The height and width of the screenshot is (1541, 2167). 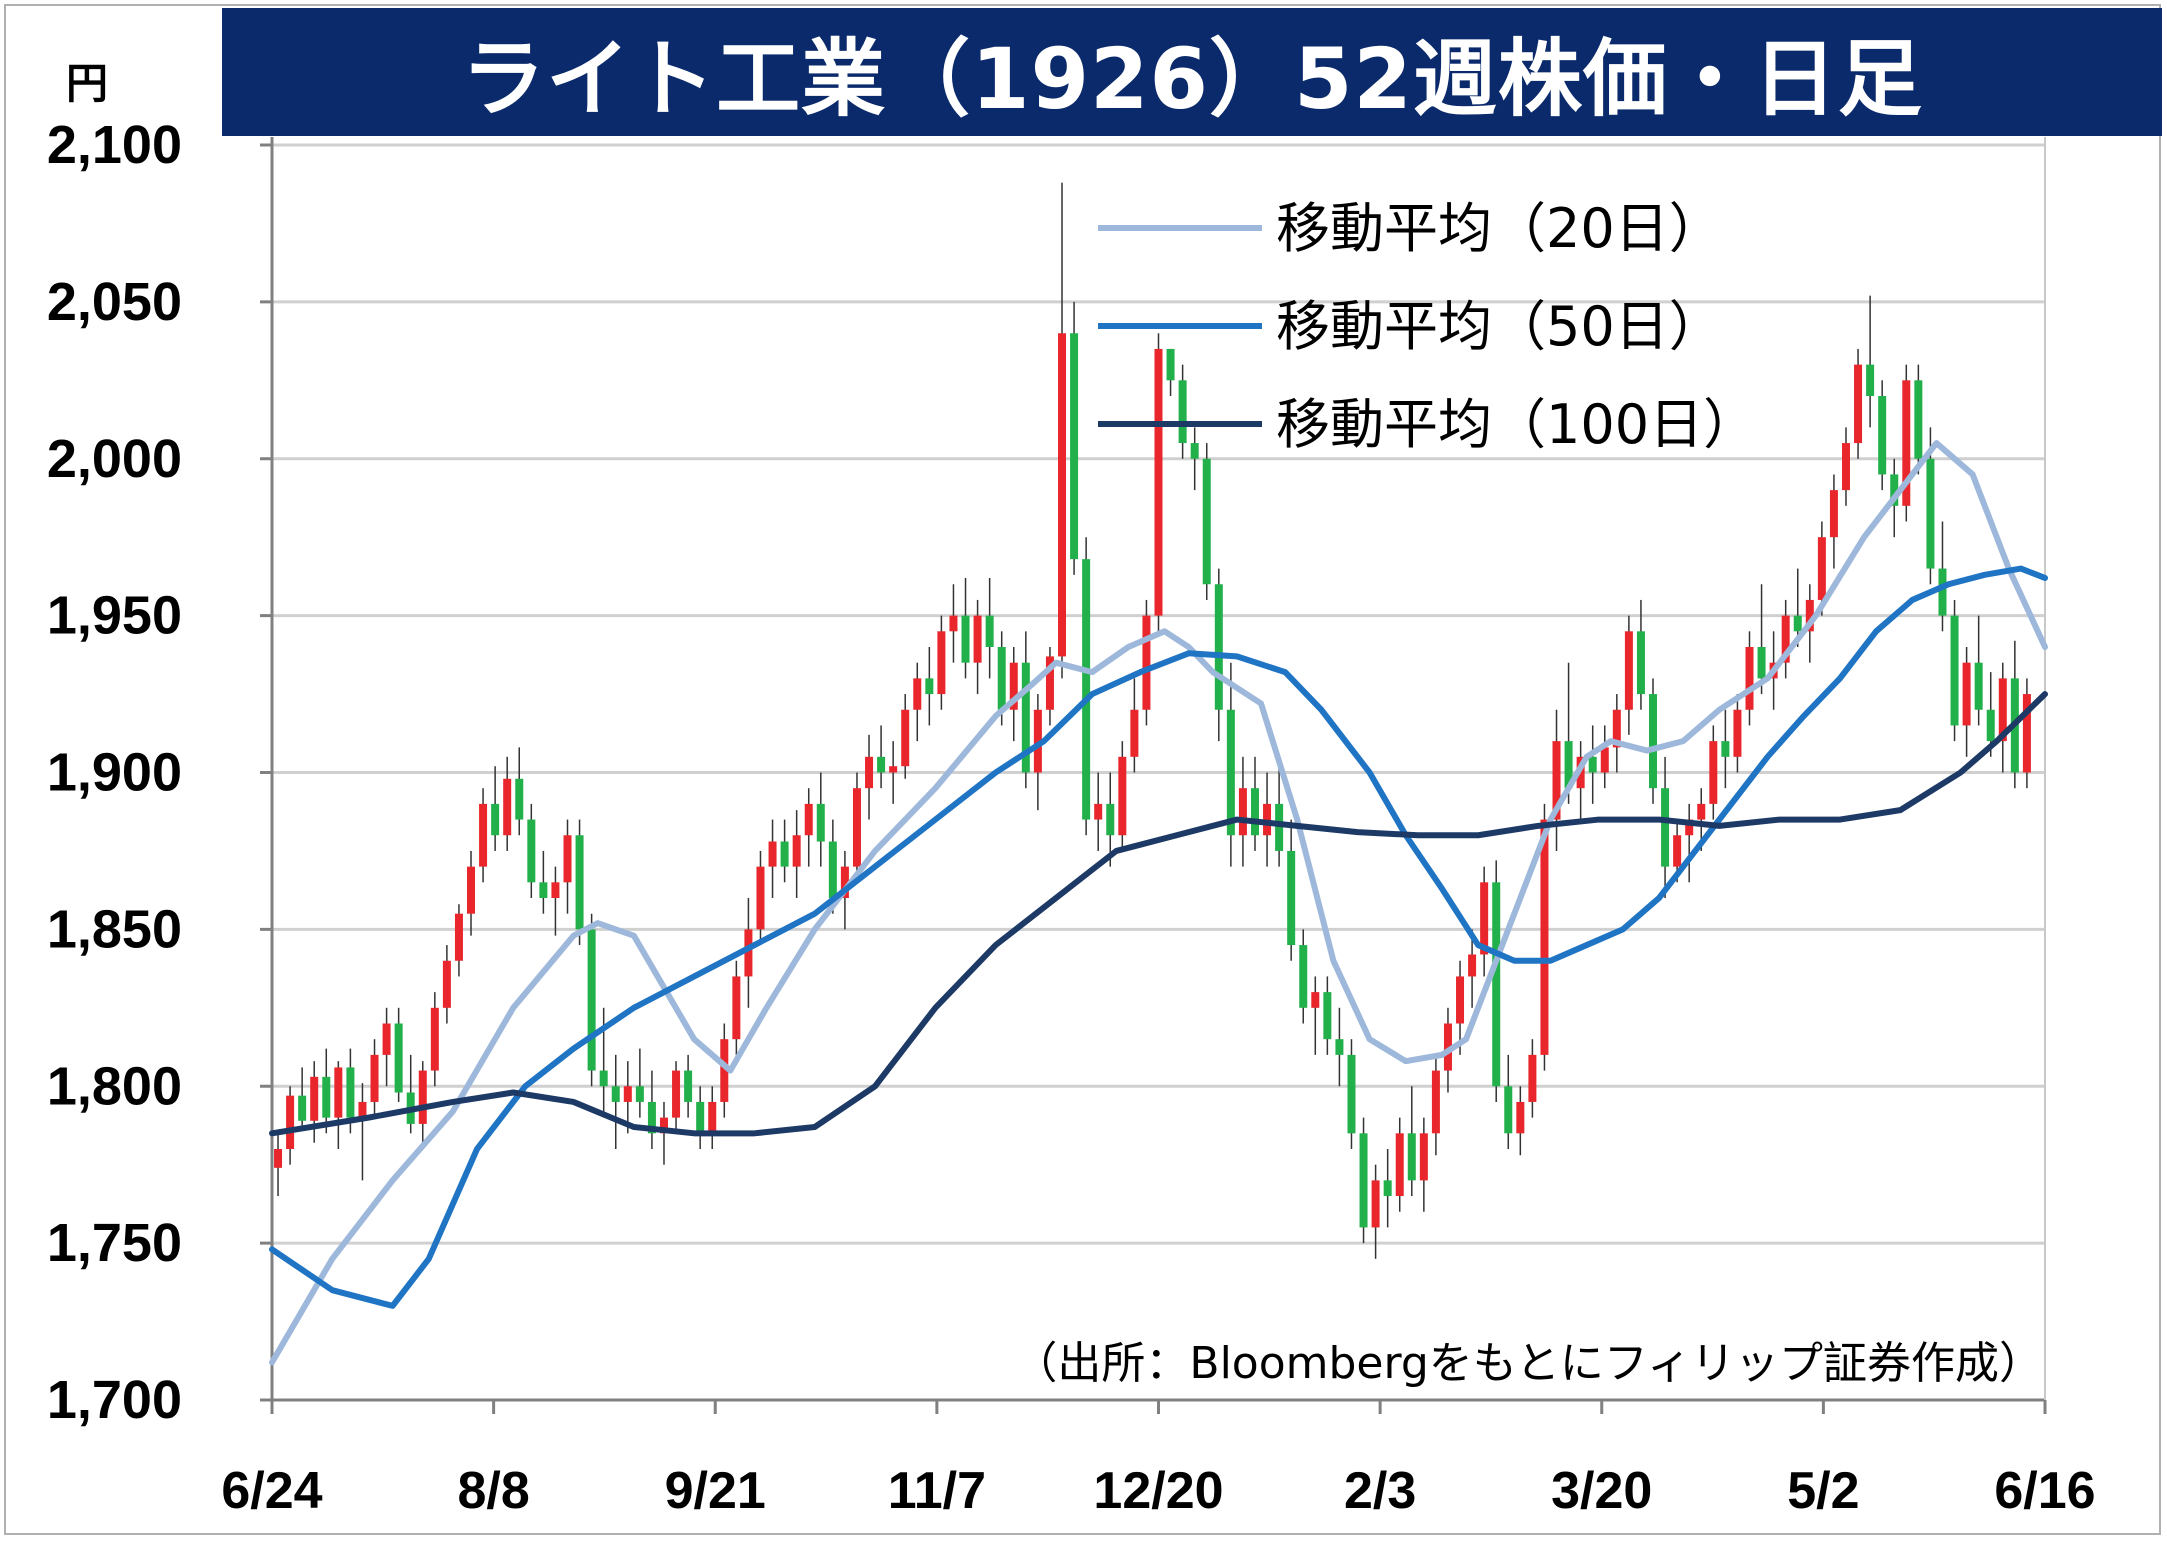 I want to click on x-tick-label: 11/7, so click(x=937, y=1491).